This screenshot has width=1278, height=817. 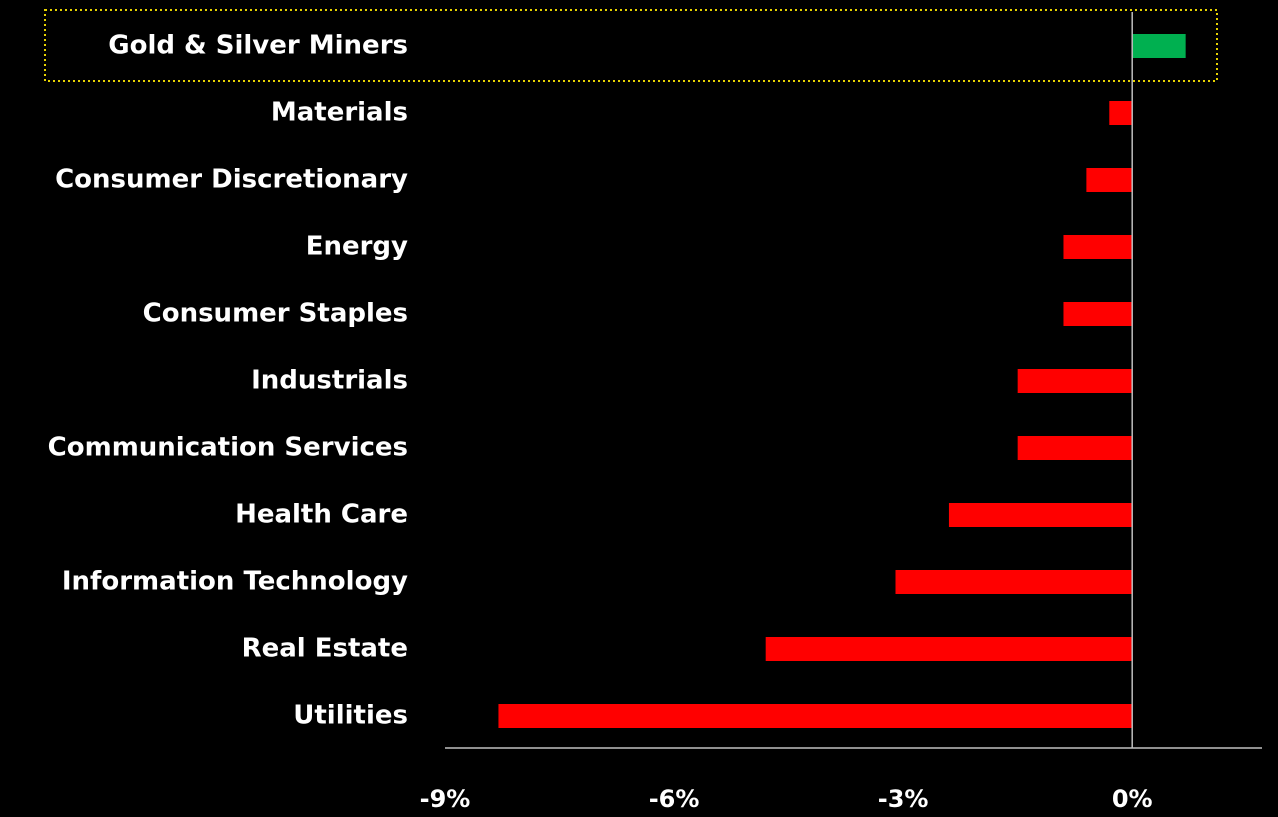 I want to click on category-label: Industrials, so click(x=329, y=381).